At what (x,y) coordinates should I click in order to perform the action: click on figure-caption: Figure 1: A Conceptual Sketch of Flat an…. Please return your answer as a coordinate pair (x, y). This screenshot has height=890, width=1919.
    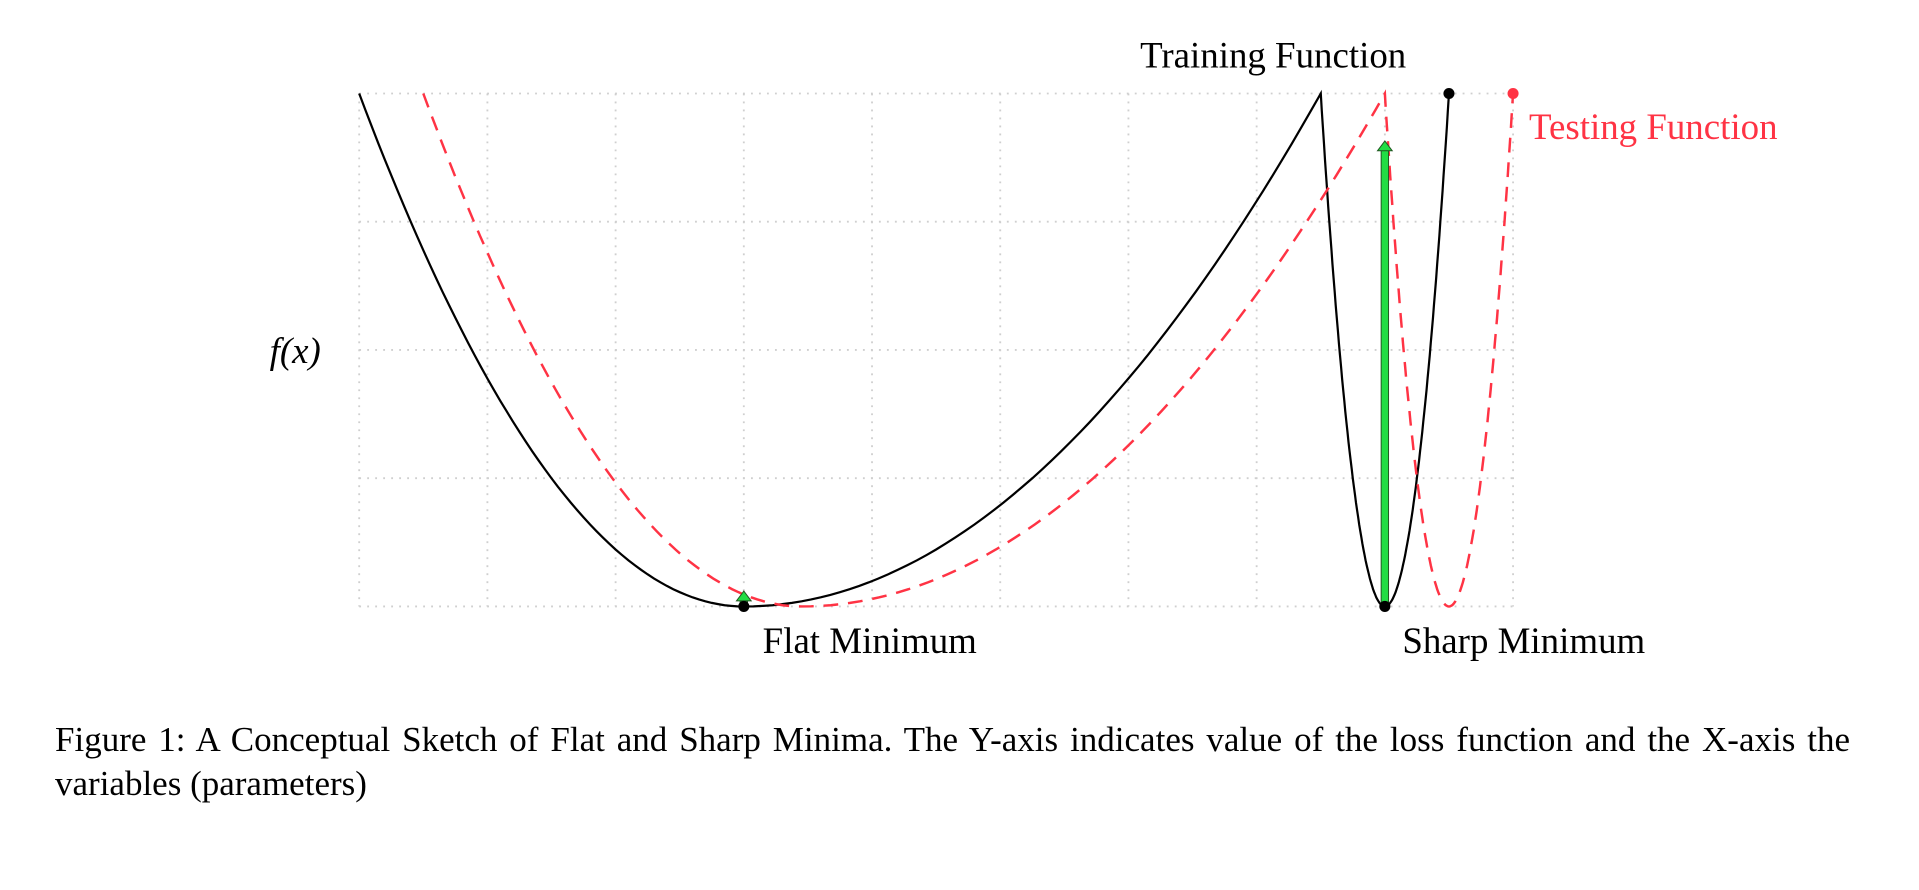
    Looking at the image, I should click on (952, 762).